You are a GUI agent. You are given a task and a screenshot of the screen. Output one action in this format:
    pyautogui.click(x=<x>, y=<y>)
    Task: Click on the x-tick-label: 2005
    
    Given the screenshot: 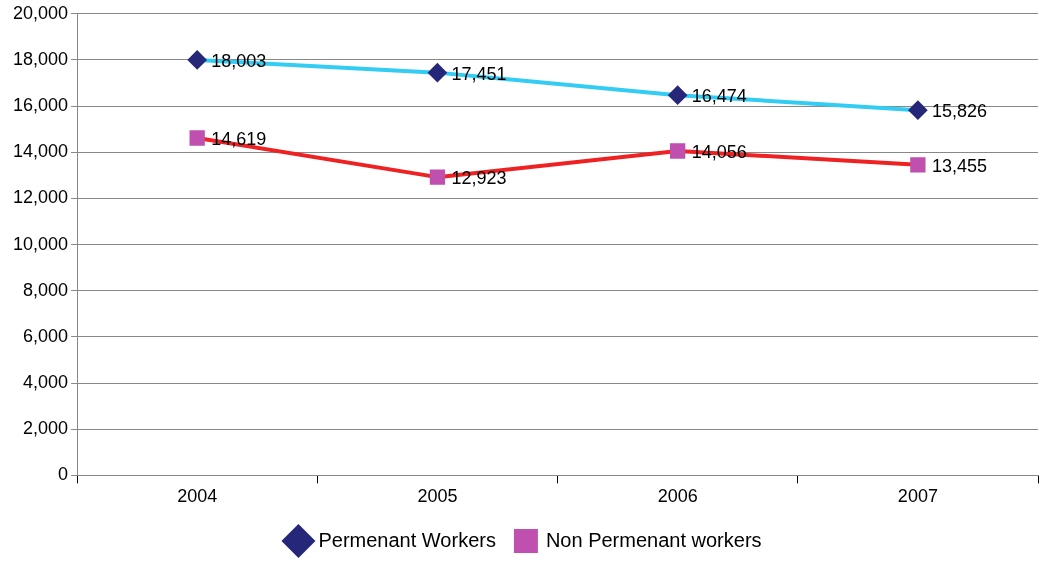 What is the action you would take?
    pyautogui.click(x=437, y=496)
    